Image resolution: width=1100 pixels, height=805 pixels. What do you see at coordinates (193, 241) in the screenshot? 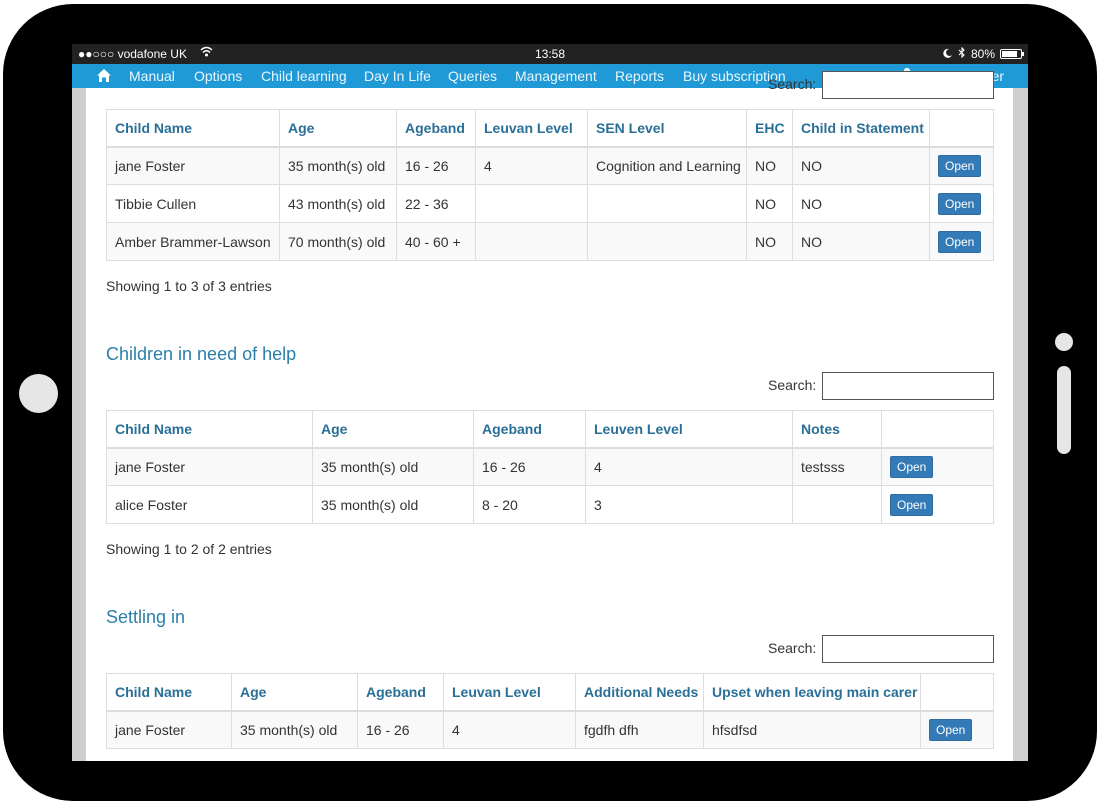
I see `cell-child-name: Amber Brammer-Lawson` at bounding box center [193, 241].